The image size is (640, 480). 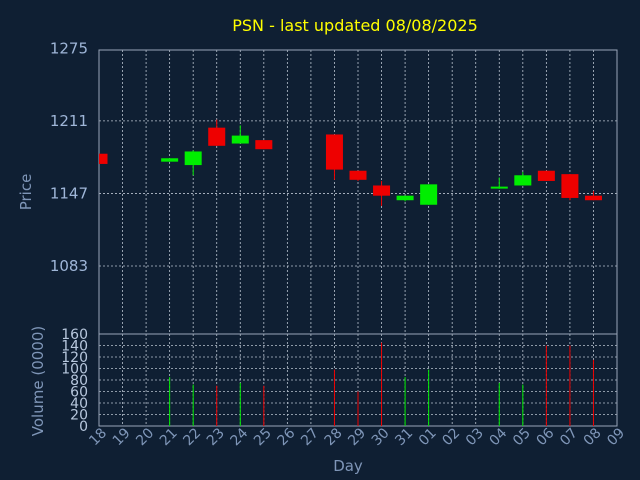 I want to click on x-tick-label: 09, so click(x=616, y=437).